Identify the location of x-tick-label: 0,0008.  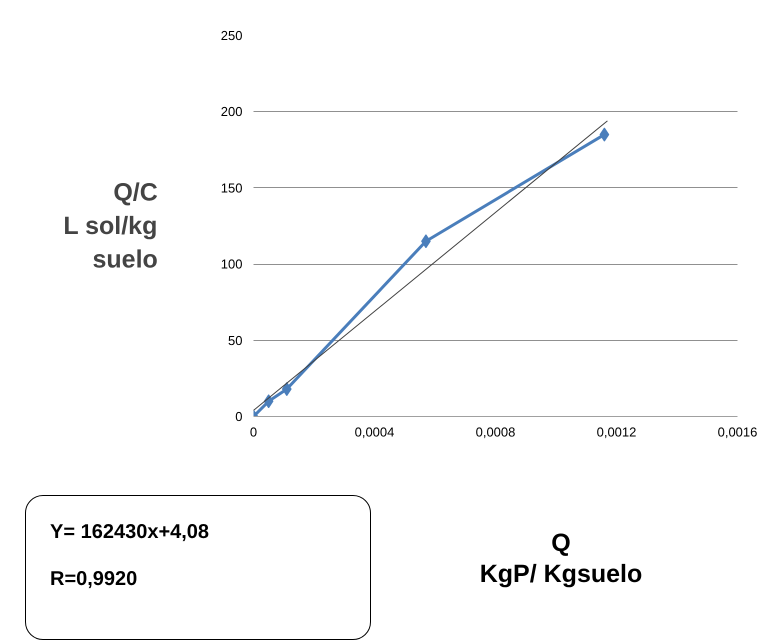
(496, 432).